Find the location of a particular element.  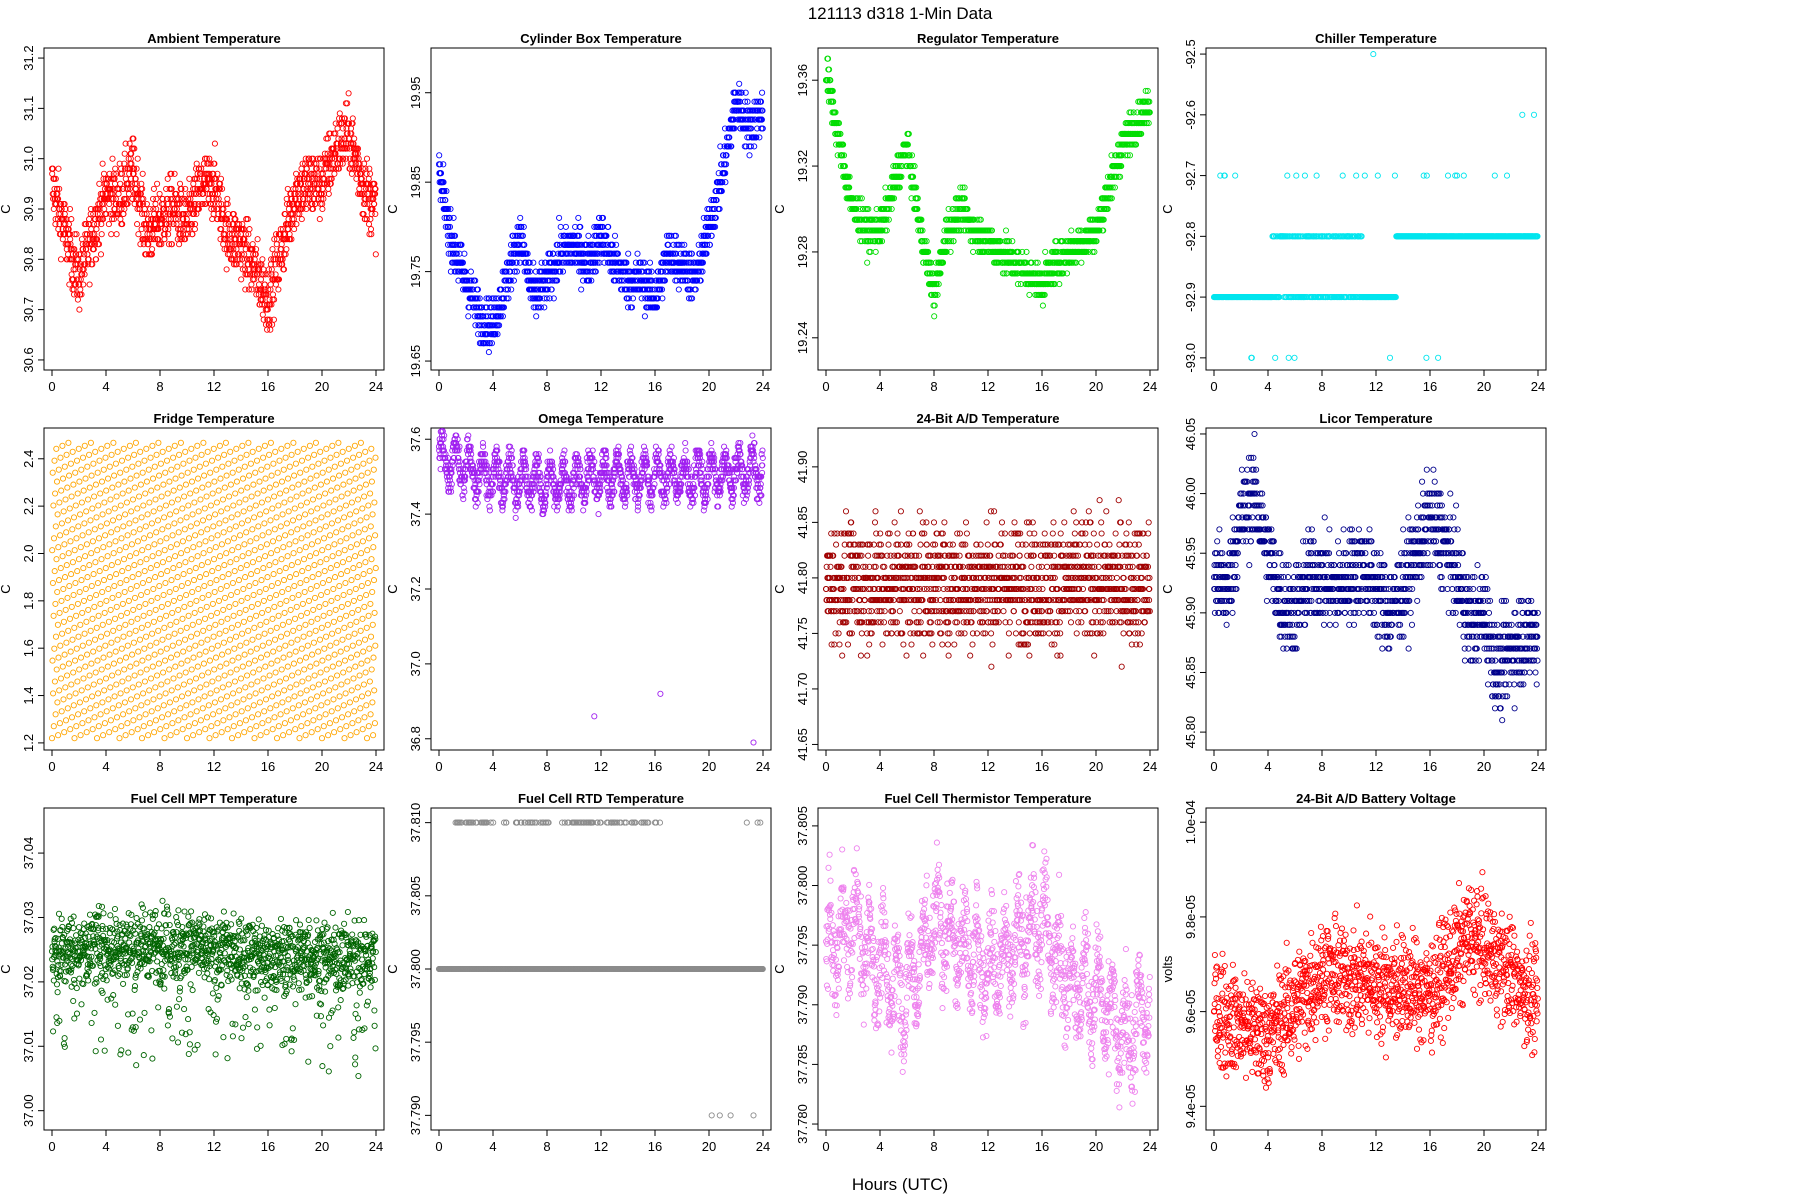

panel-title: Regulator Temperature is located at coordinates (988, 38).